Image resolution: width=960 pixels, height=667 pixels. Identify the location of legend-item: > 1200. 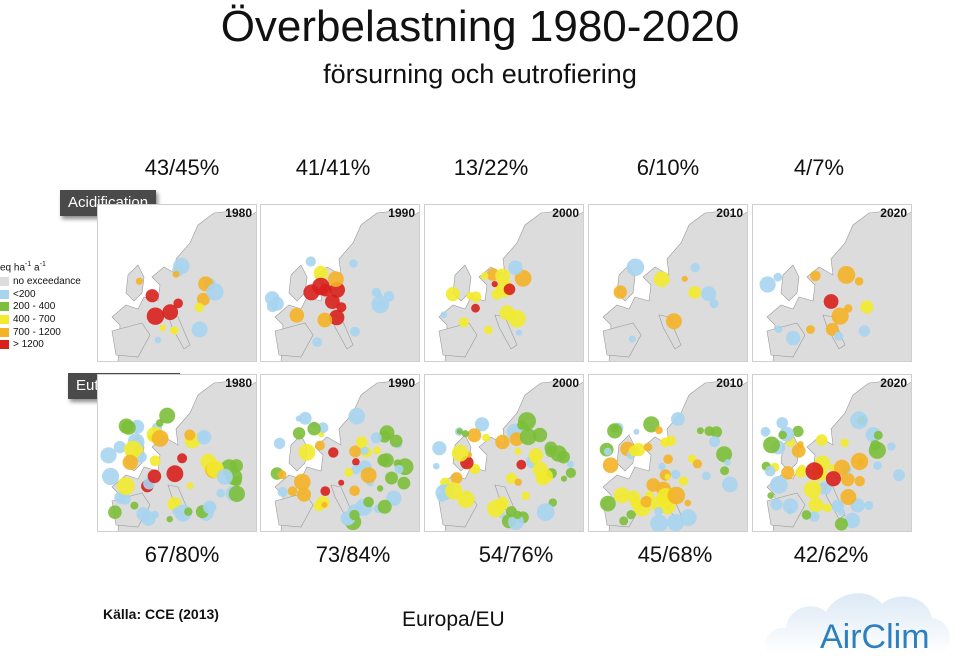
(50, 344).